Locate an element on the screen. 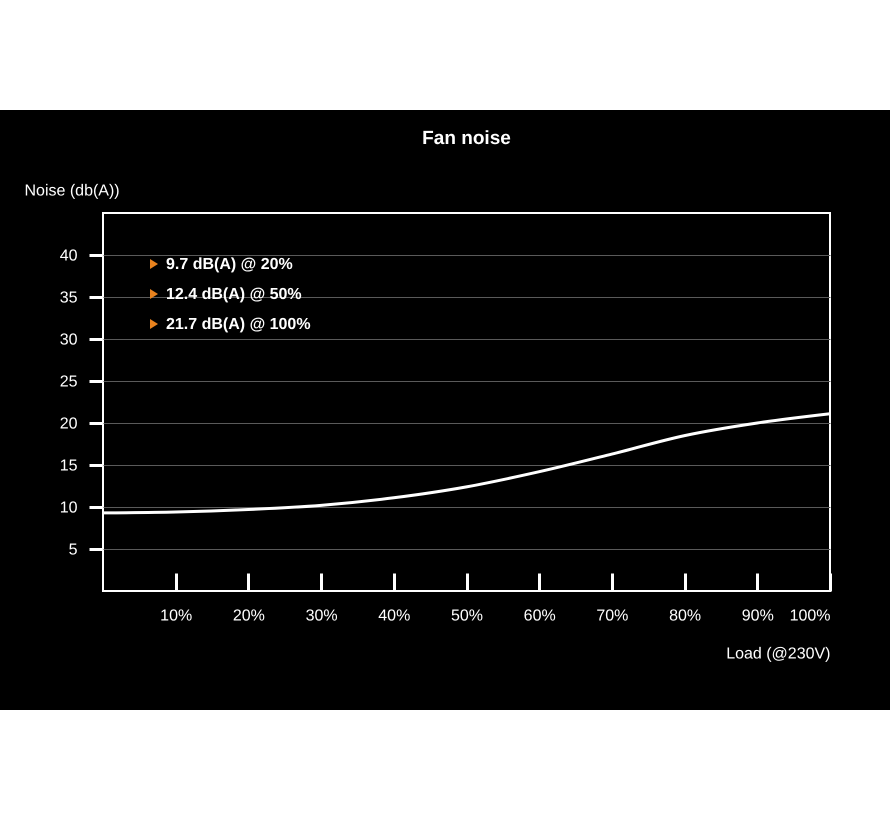  x-tick-label: 70% is located at coordinates (612, 616).